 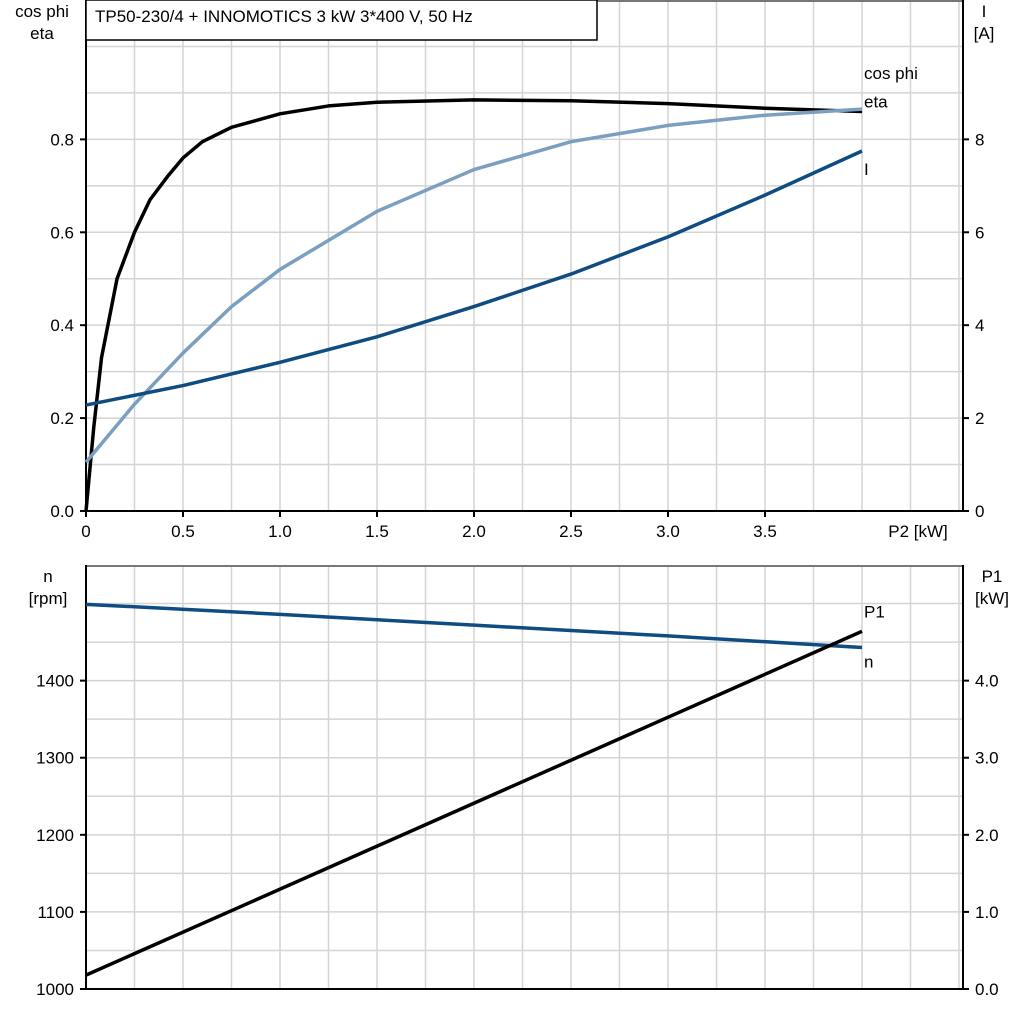 What do you see at coordinates (979, 511) in the screenshot?
I see `y-right-tick-label: 0` at bounding box center [979, 511].